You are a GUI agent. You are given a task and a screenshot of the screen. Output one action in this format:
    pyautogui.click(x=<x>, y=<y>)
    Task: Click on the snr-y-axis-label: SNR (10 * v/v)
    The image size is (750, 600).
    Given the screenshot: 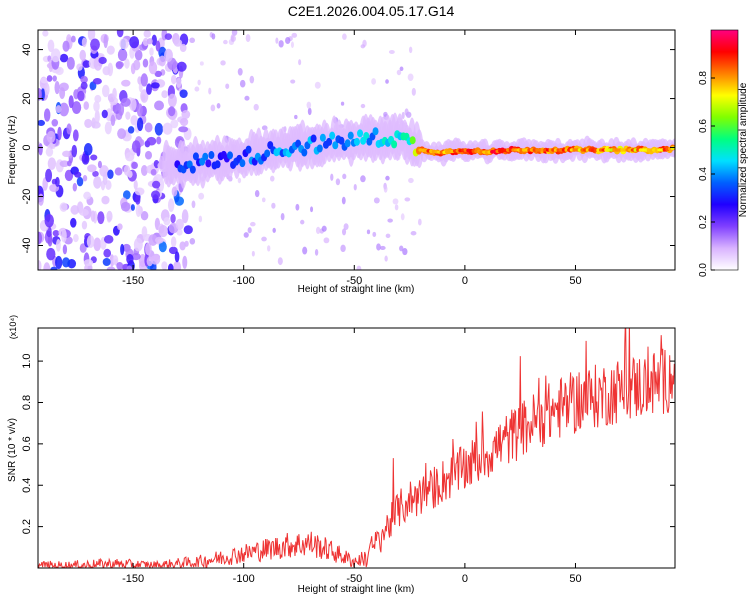 What is the action you would take?
    pyautogui.click(x=12, y=450)
    